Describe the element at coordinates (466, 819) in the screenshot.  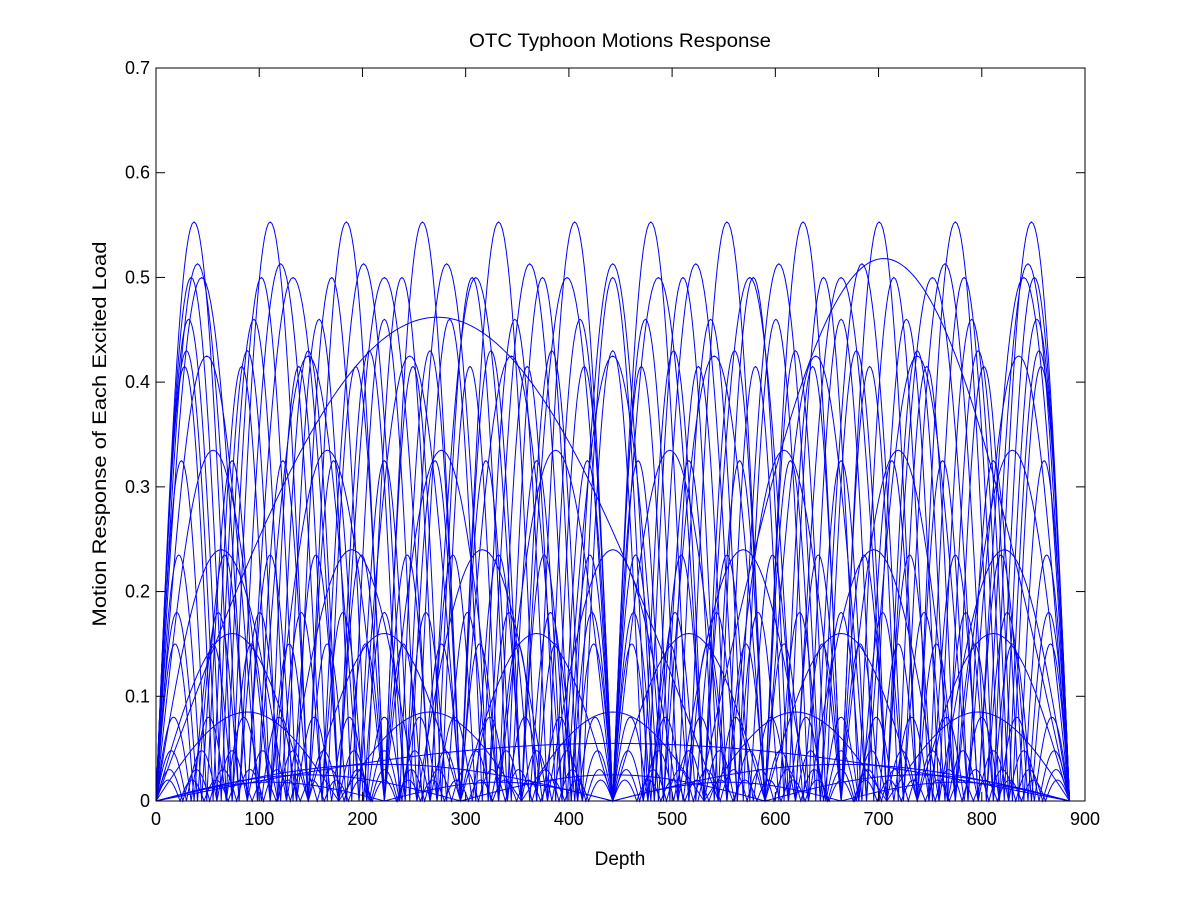
I see `x-tick-label: 300` at that location.